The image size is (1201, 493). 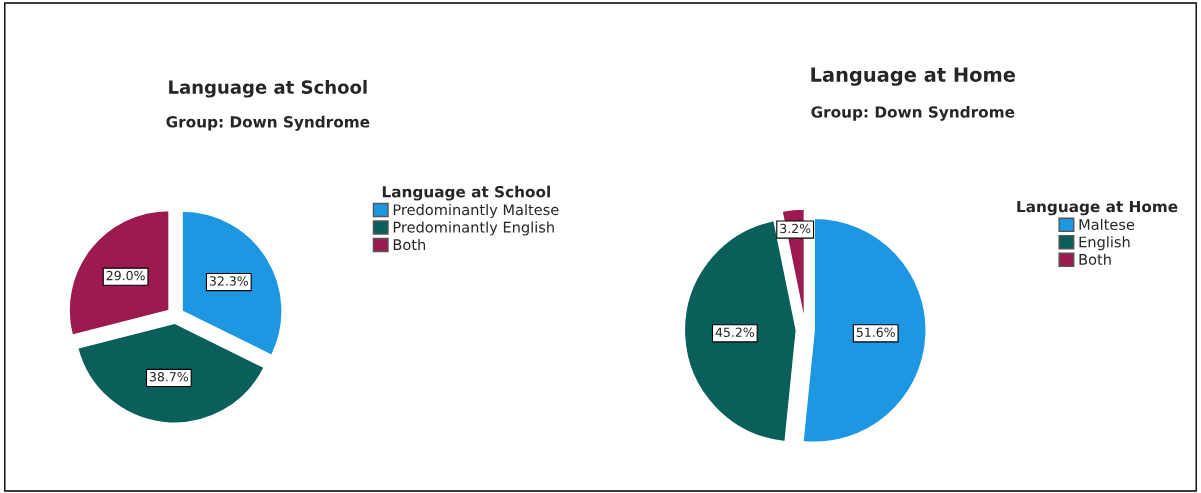 I want to click on chart-title: Language at School, so click(x=268, y=88).